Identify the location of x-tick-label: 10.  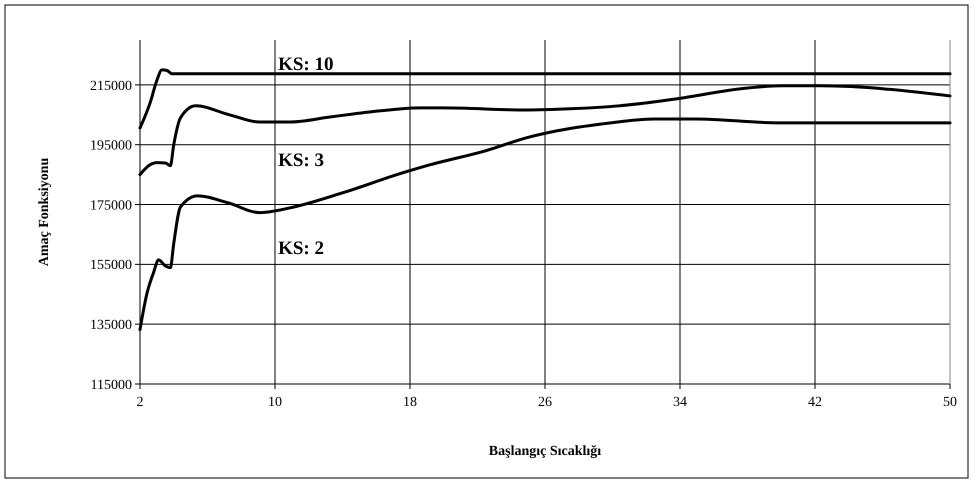
(275, 402).